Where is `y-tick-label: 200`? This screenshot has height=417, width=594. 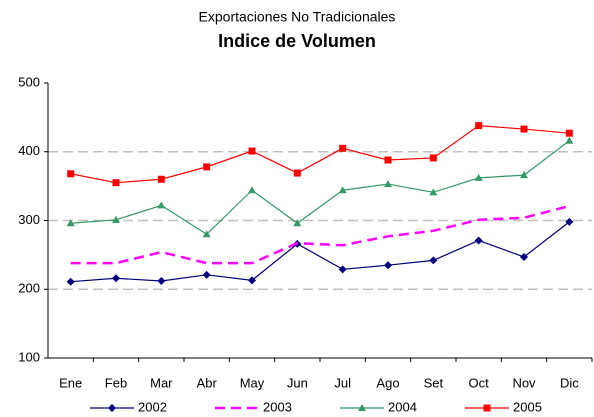
y-tick-label: 200 is located at coordinates (29, 288).